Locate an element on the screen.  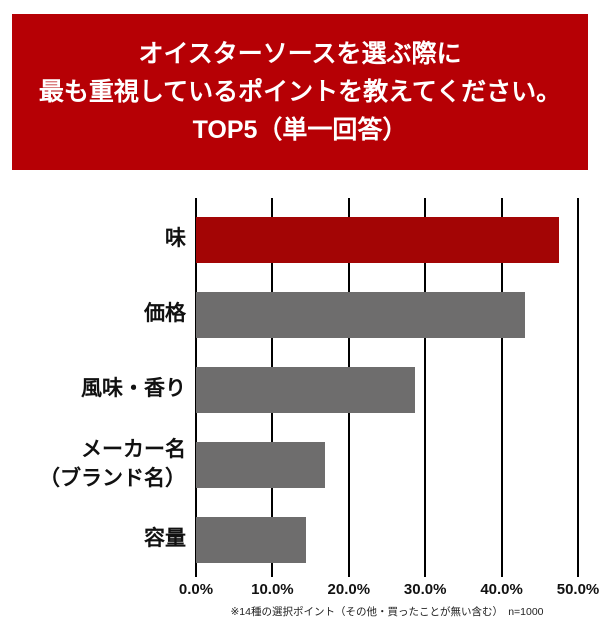
category-label: メーカー名 （ブランド名） is located at coordinates (112, 464).